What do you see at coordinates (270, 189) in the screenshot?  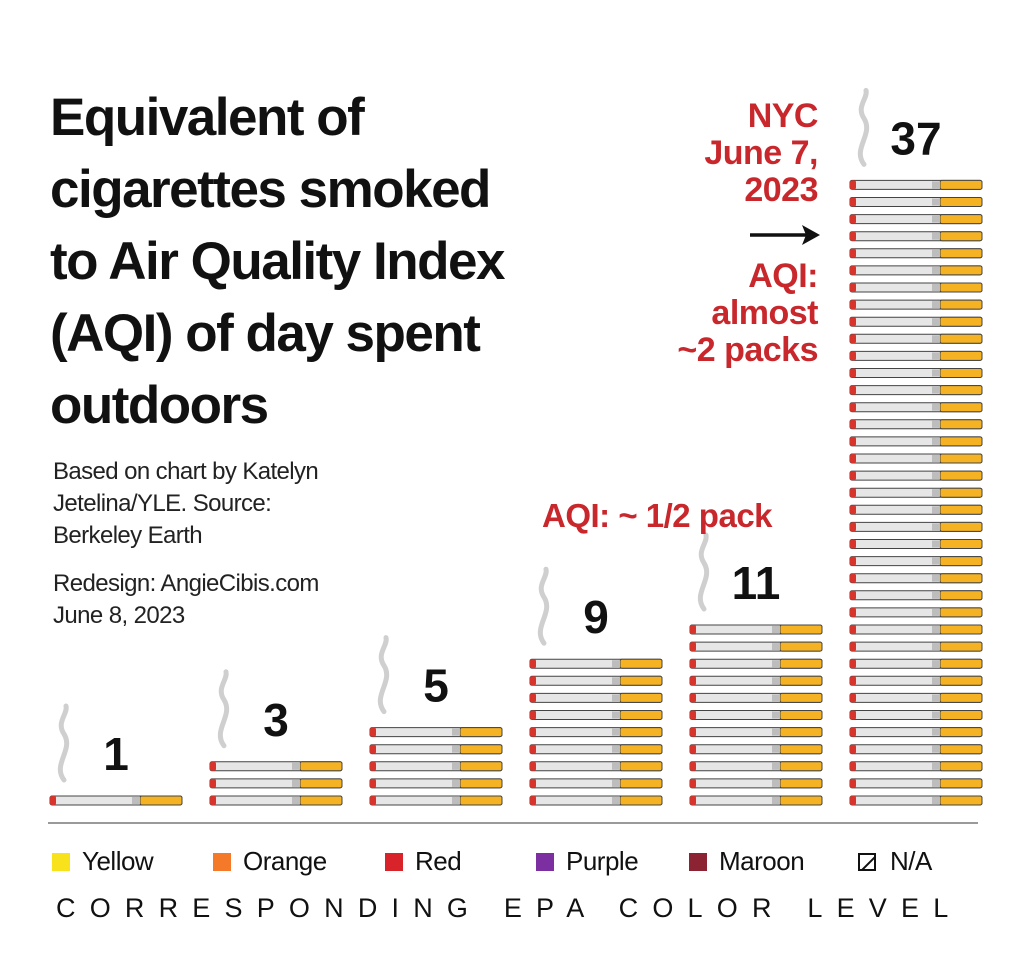 I see `title-line: cigarettes smoked` at bounding box center [270, 189].